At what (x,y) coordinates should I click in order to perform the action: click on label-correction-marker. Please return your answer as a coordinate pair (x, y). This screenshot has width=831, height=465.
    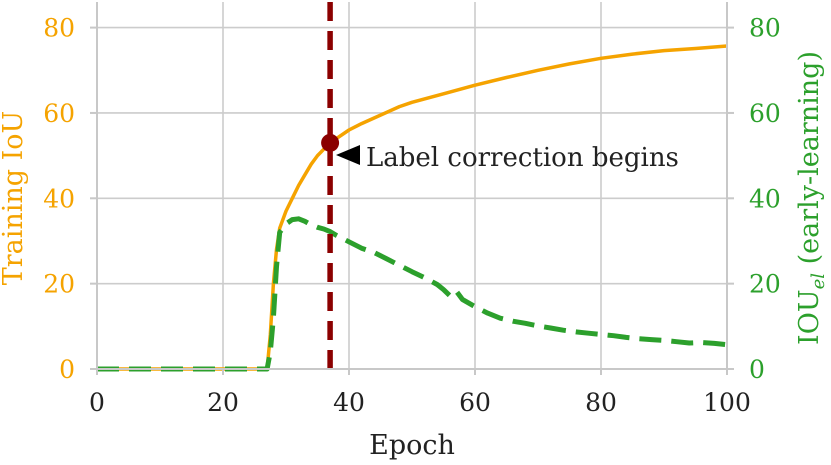
    Looking at the image, I should click on (330, 142).